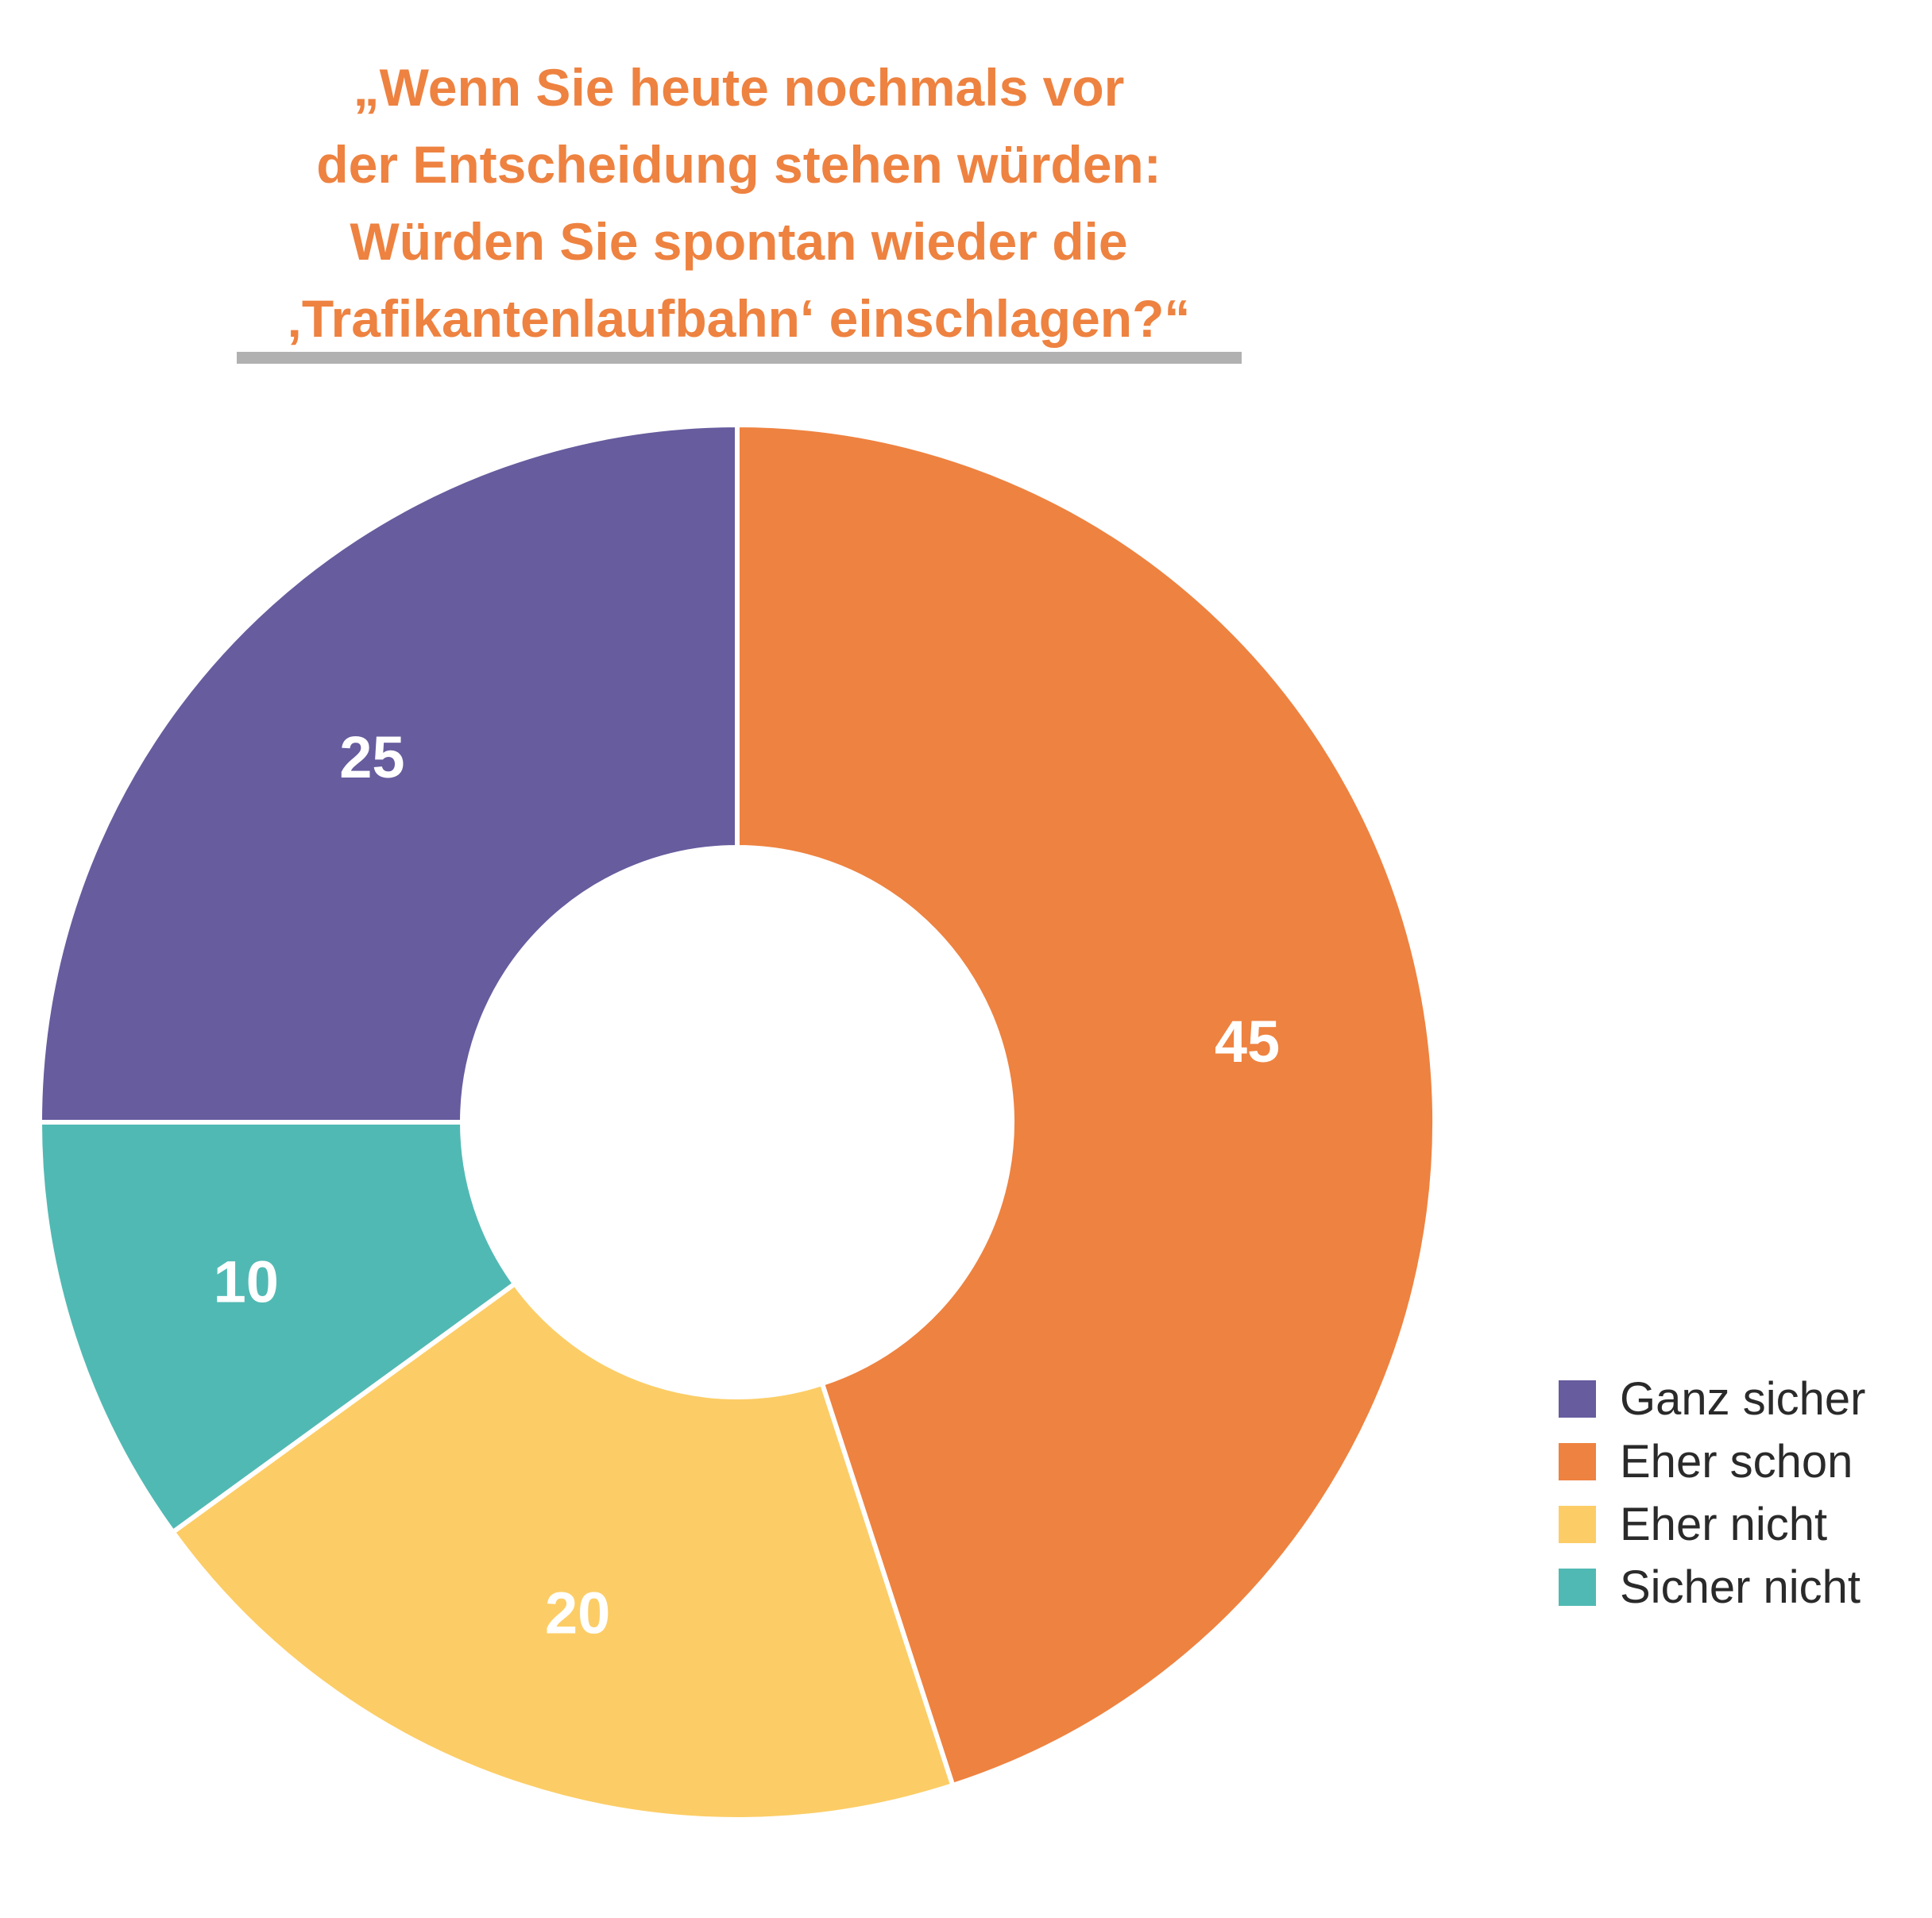 The width and height of the screenshot is (1932, 1918). I want to click on legend-label: Sicher nicht, so click(1740, 1587).